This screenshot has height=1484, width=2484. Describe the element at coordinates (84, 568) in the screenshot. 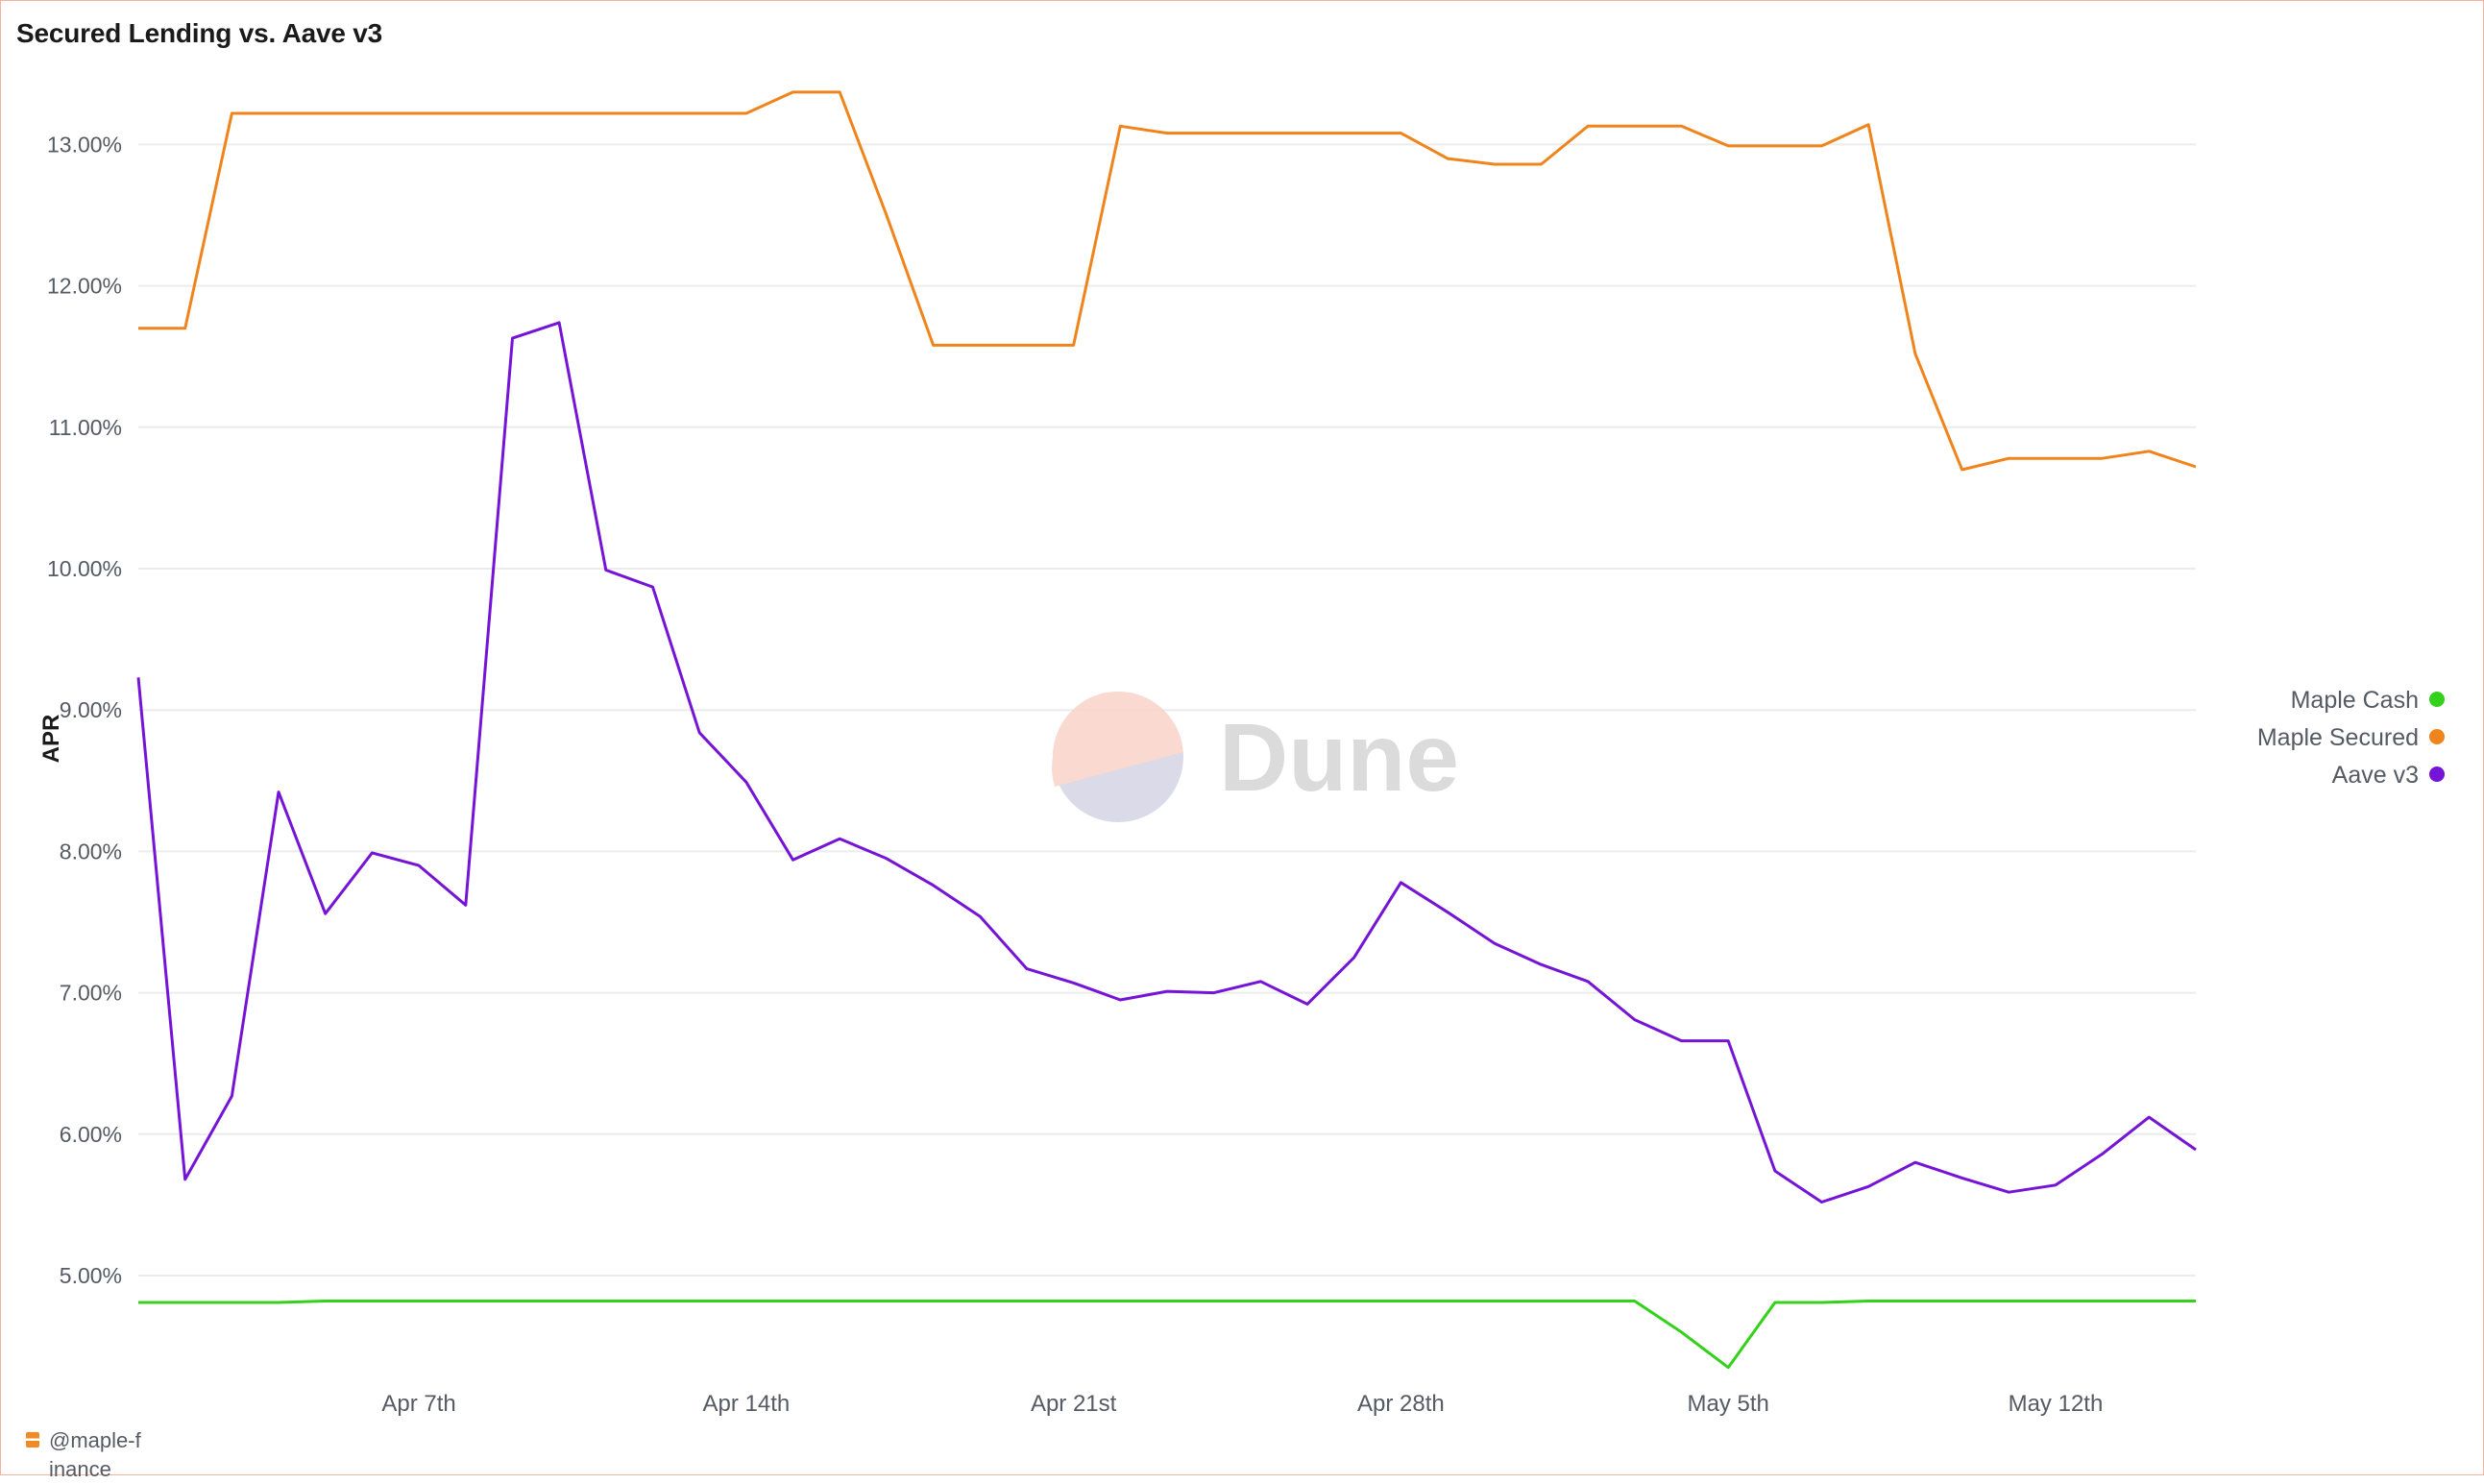

I see `y-tick-label: 10.00%` at that location.